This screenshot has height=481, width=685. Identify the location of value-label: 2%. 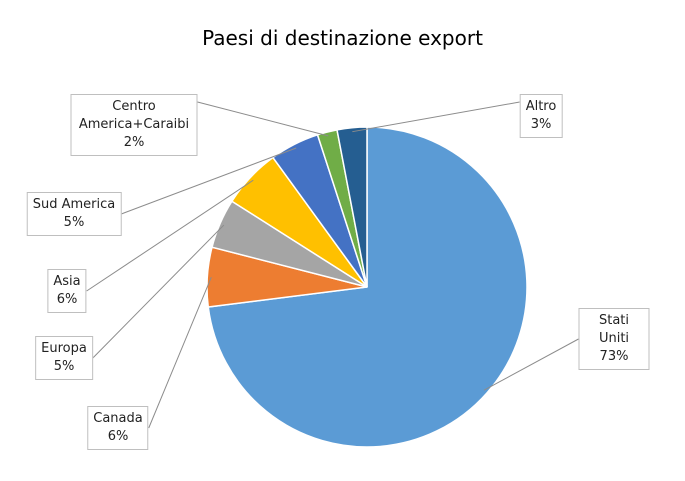
(134, 142).